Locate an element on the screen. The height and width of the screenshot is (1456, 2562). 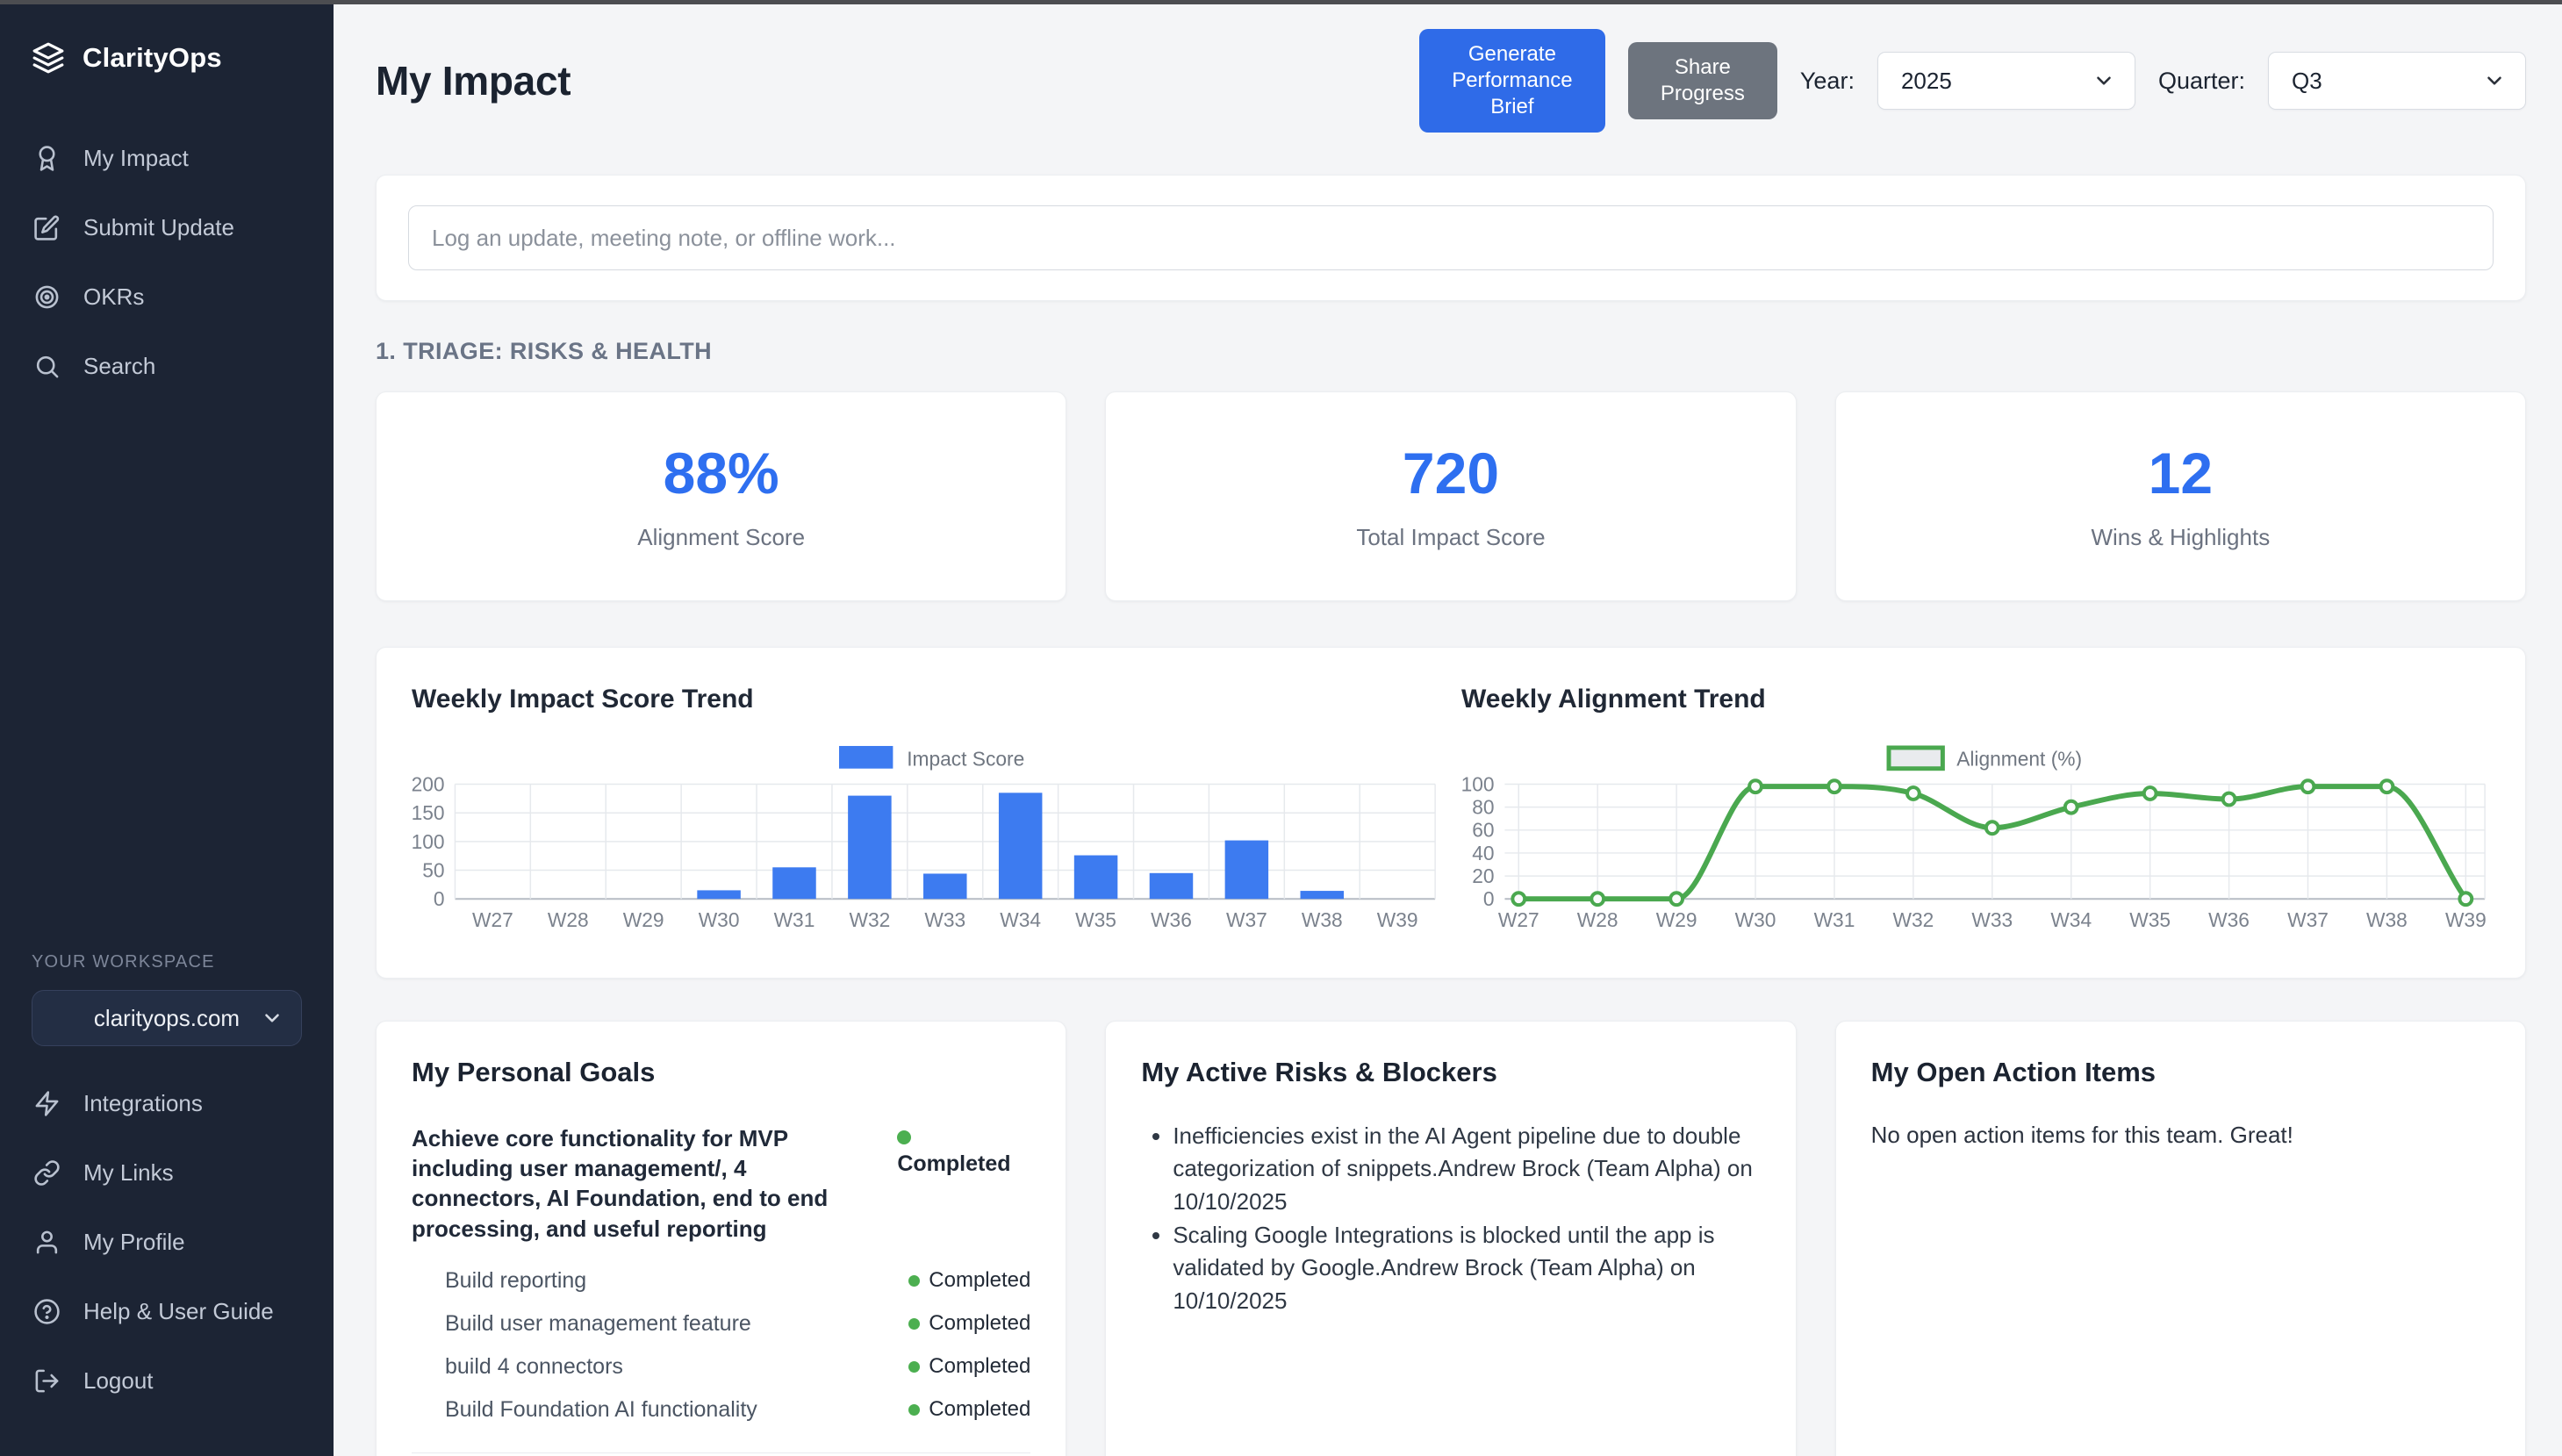
link-icon is located at coordinates (47, 1173).